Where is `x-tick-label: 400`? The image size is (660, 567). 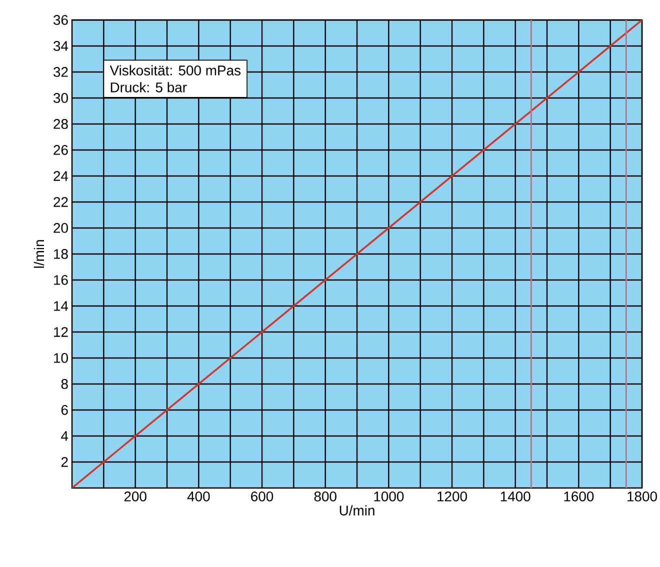
x-tick-label: 400 is located at coordinates (198, 496).